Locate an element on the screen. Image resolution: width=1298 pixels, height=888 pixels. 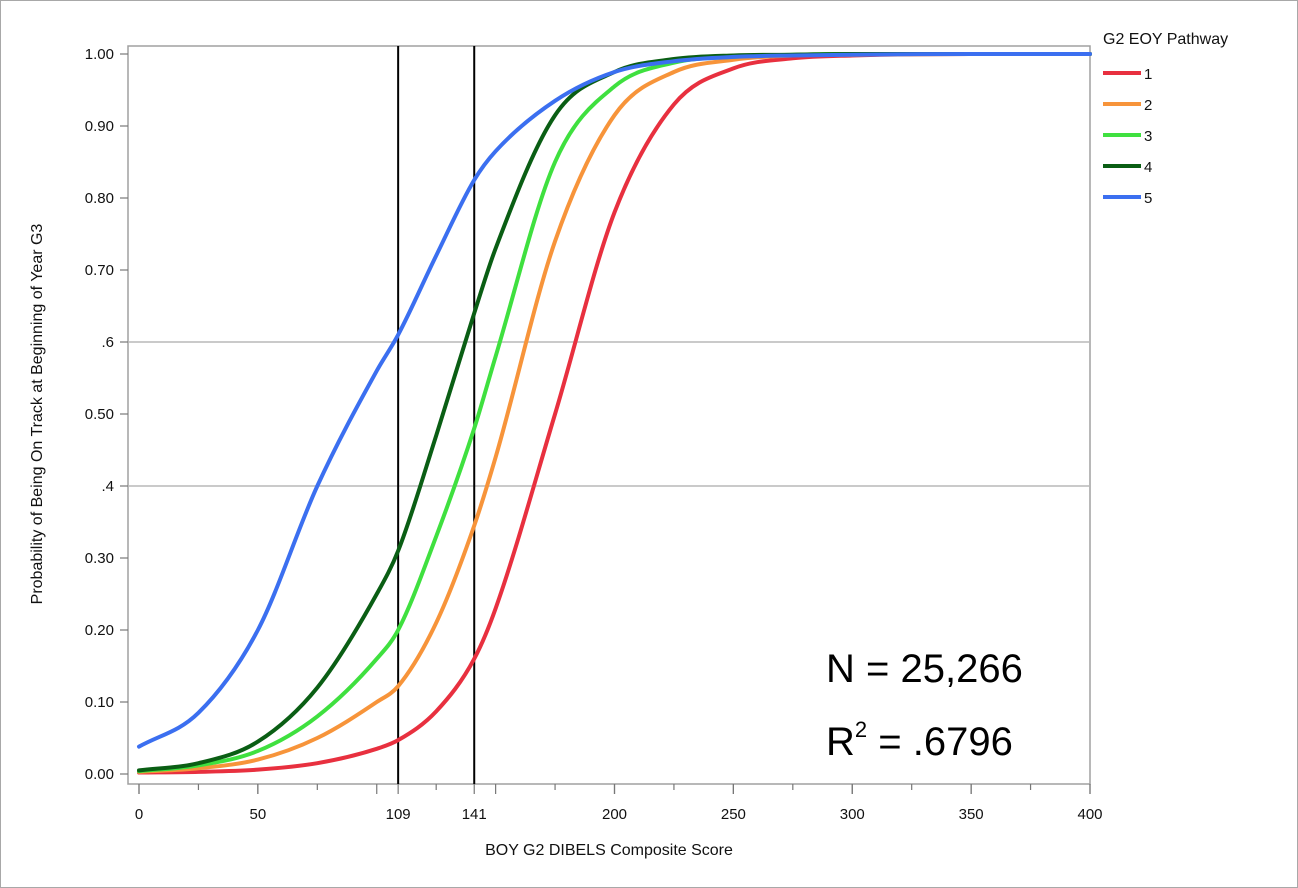
legend-label-2: 2 is located at coordinates (1148, 105).